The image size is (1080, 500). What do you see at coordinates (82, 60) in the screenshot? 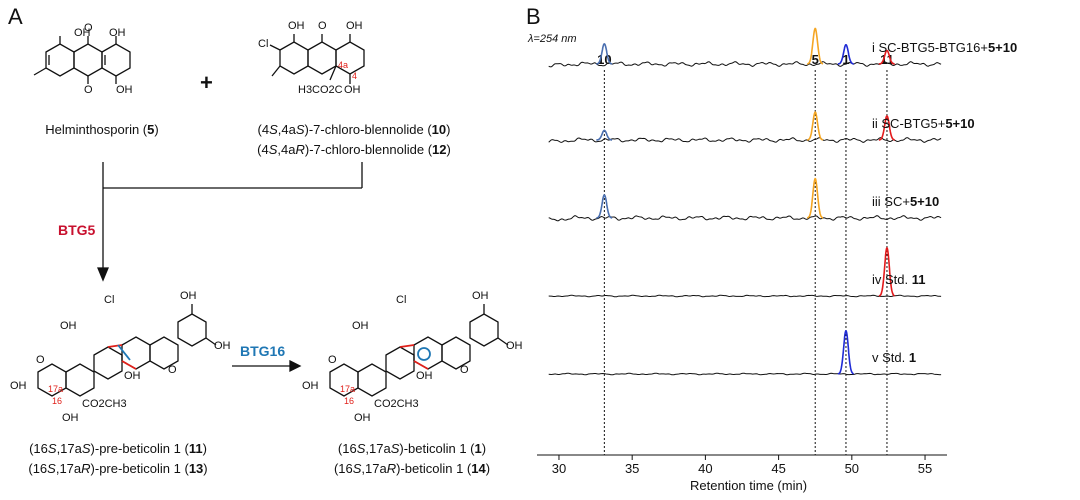
I see `helminthosporin-structure` at bounding box center [82, 60].